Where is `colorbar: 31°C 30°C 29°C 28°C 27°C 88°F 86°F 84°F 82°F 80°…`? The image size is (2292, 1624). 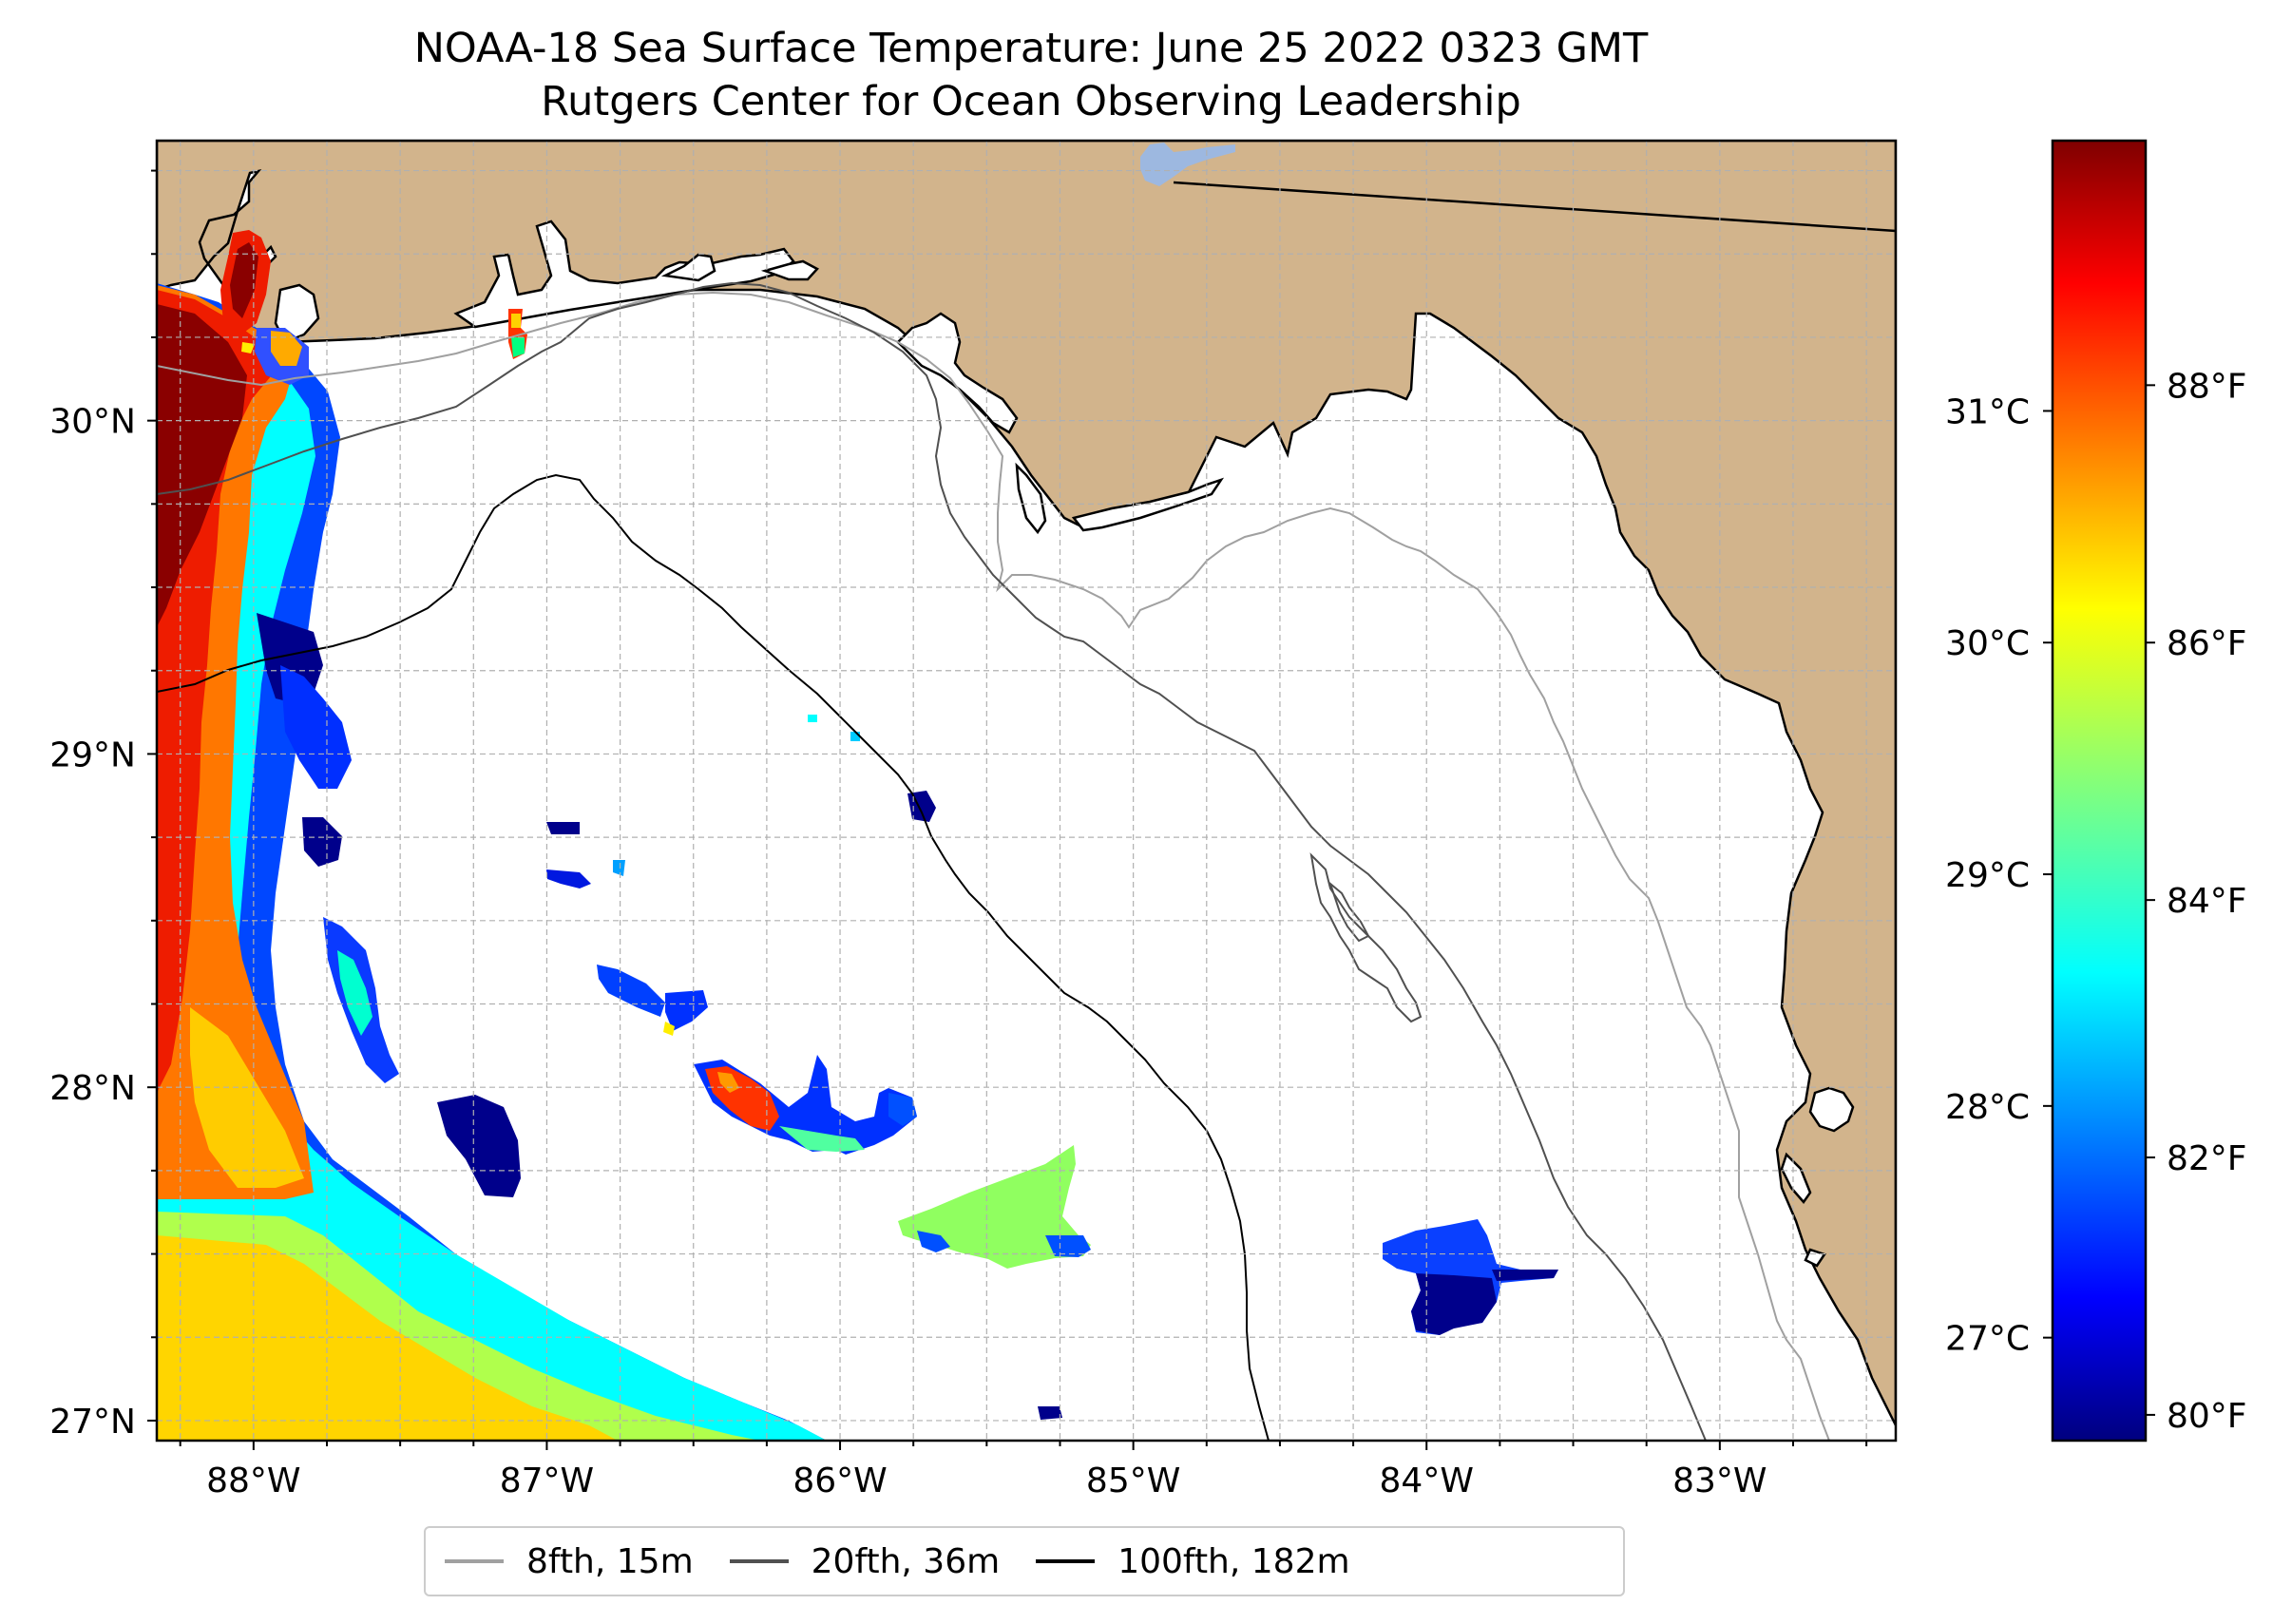
colorbar: 31°C 30°C 29°C 28°C 27°C 88°F 86°F 84°F 82°F 80°… is located at coordinates (2096, 790).